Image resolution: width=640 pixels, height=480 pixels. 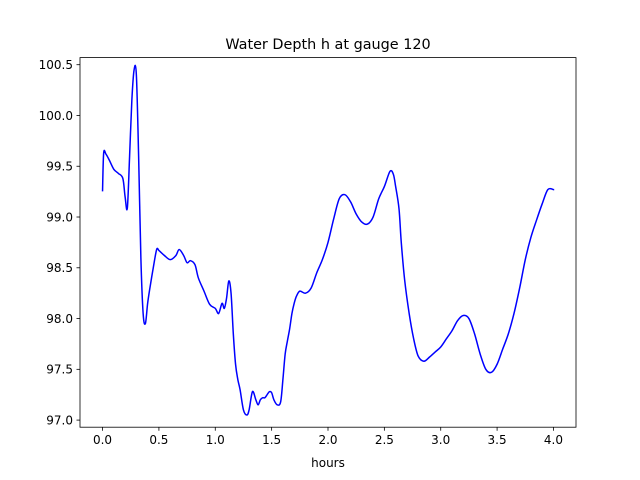 What do you see at coordinates (59, 420) in the screenshot?
I see `y-tick-label: 97.0` at bounding box center [59, 420].